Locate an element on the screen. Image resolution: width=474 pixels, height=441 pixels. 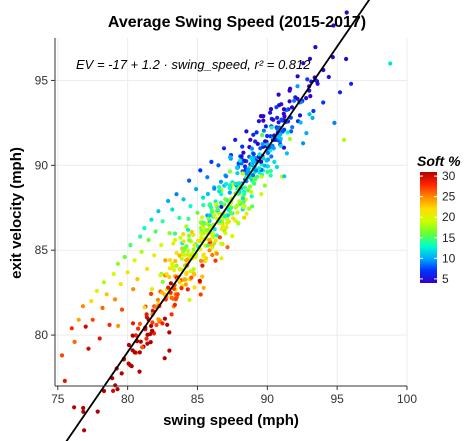
legend-tick-label: 15 is located at coordinates (449, 238).